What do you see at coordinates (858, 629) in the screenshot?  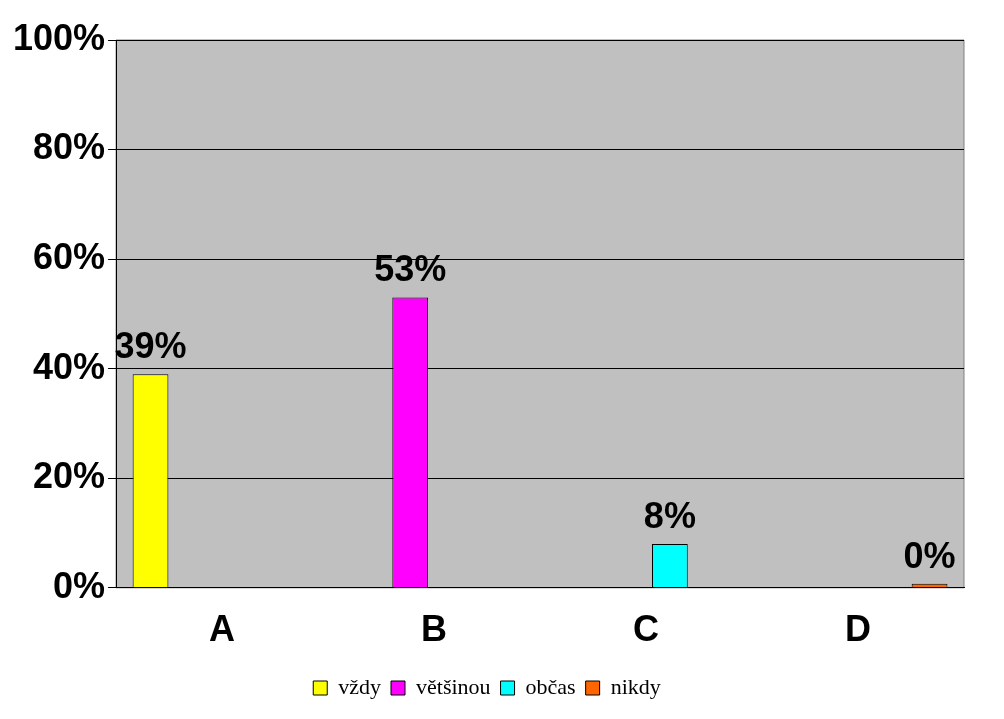 I see `x-tick-label: D` at bounding box center [858, 629].